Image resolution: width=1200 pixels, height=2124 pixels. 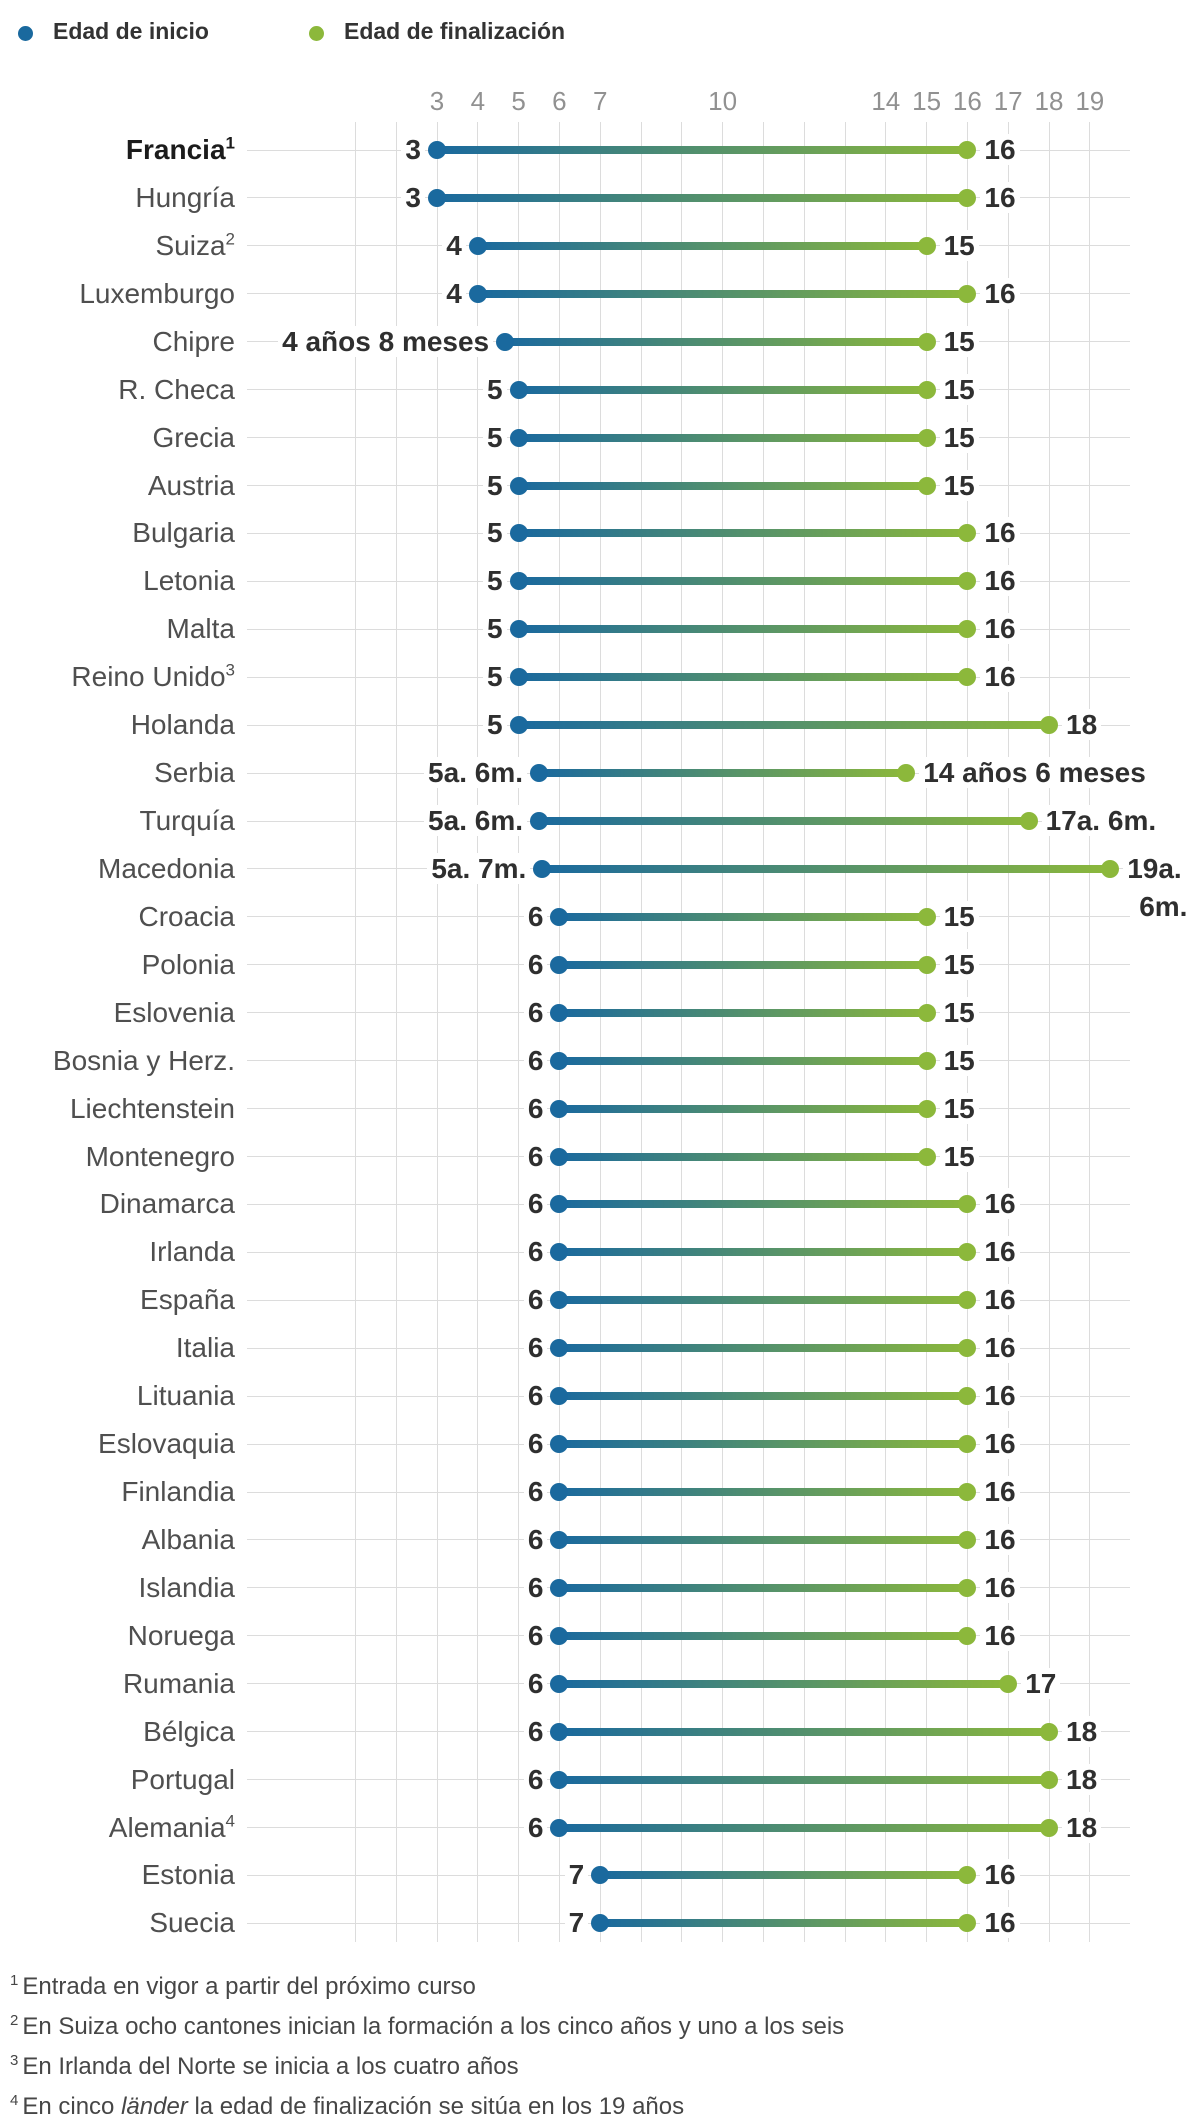 I want to click on country-label: Hungría, so click(x=185, y=197).